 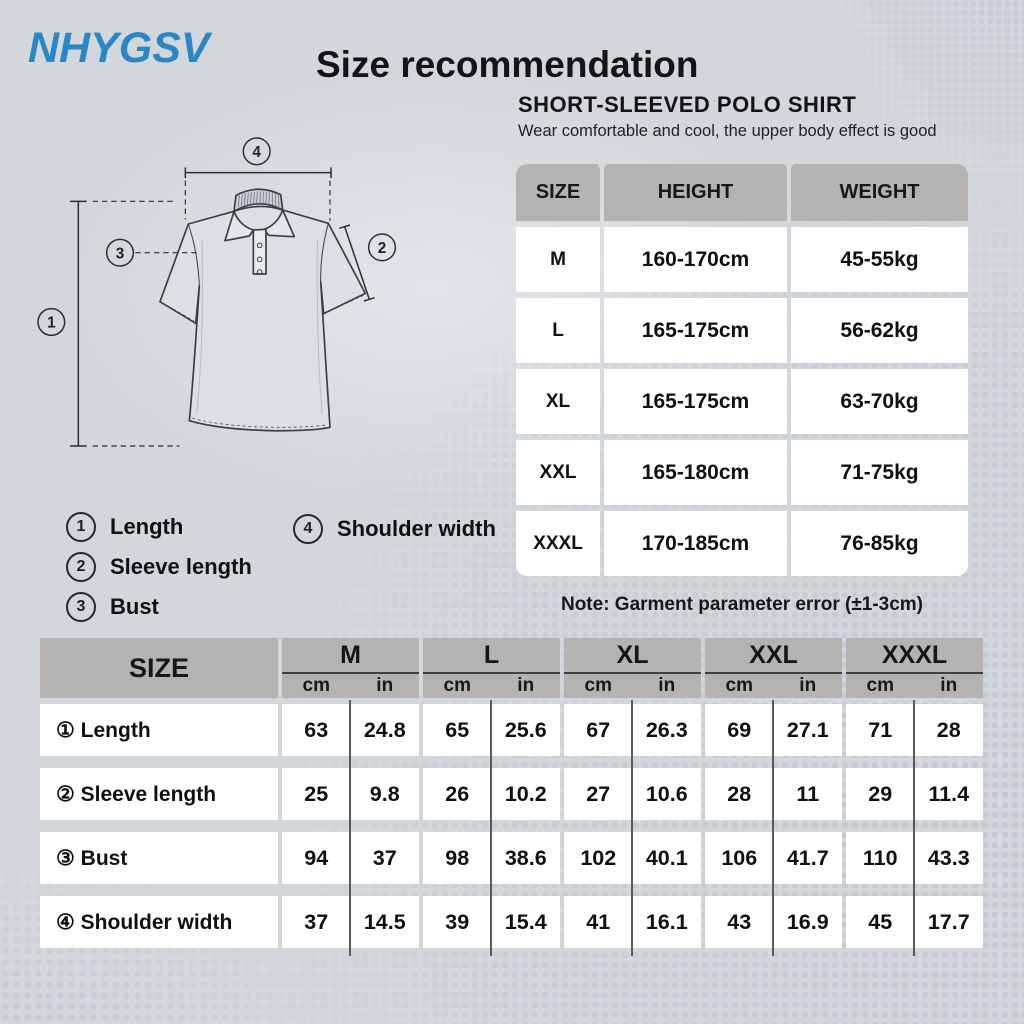 I want to click on product-name: SHORT-SLEEVED POLO SHIRT, so click(x=687, y=104).